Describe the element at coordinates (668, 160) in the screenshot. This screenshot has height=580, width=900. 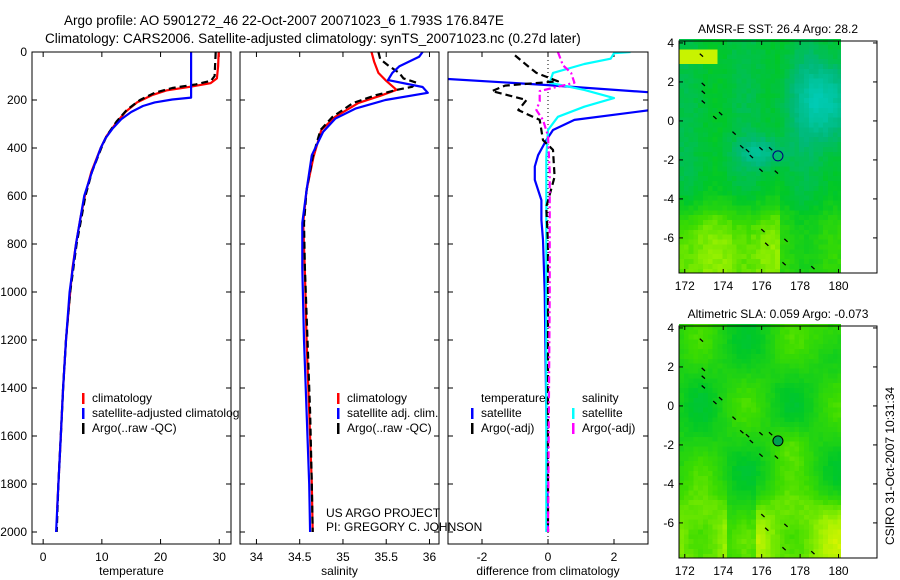
I see `y-tick-label: -2` at that location.